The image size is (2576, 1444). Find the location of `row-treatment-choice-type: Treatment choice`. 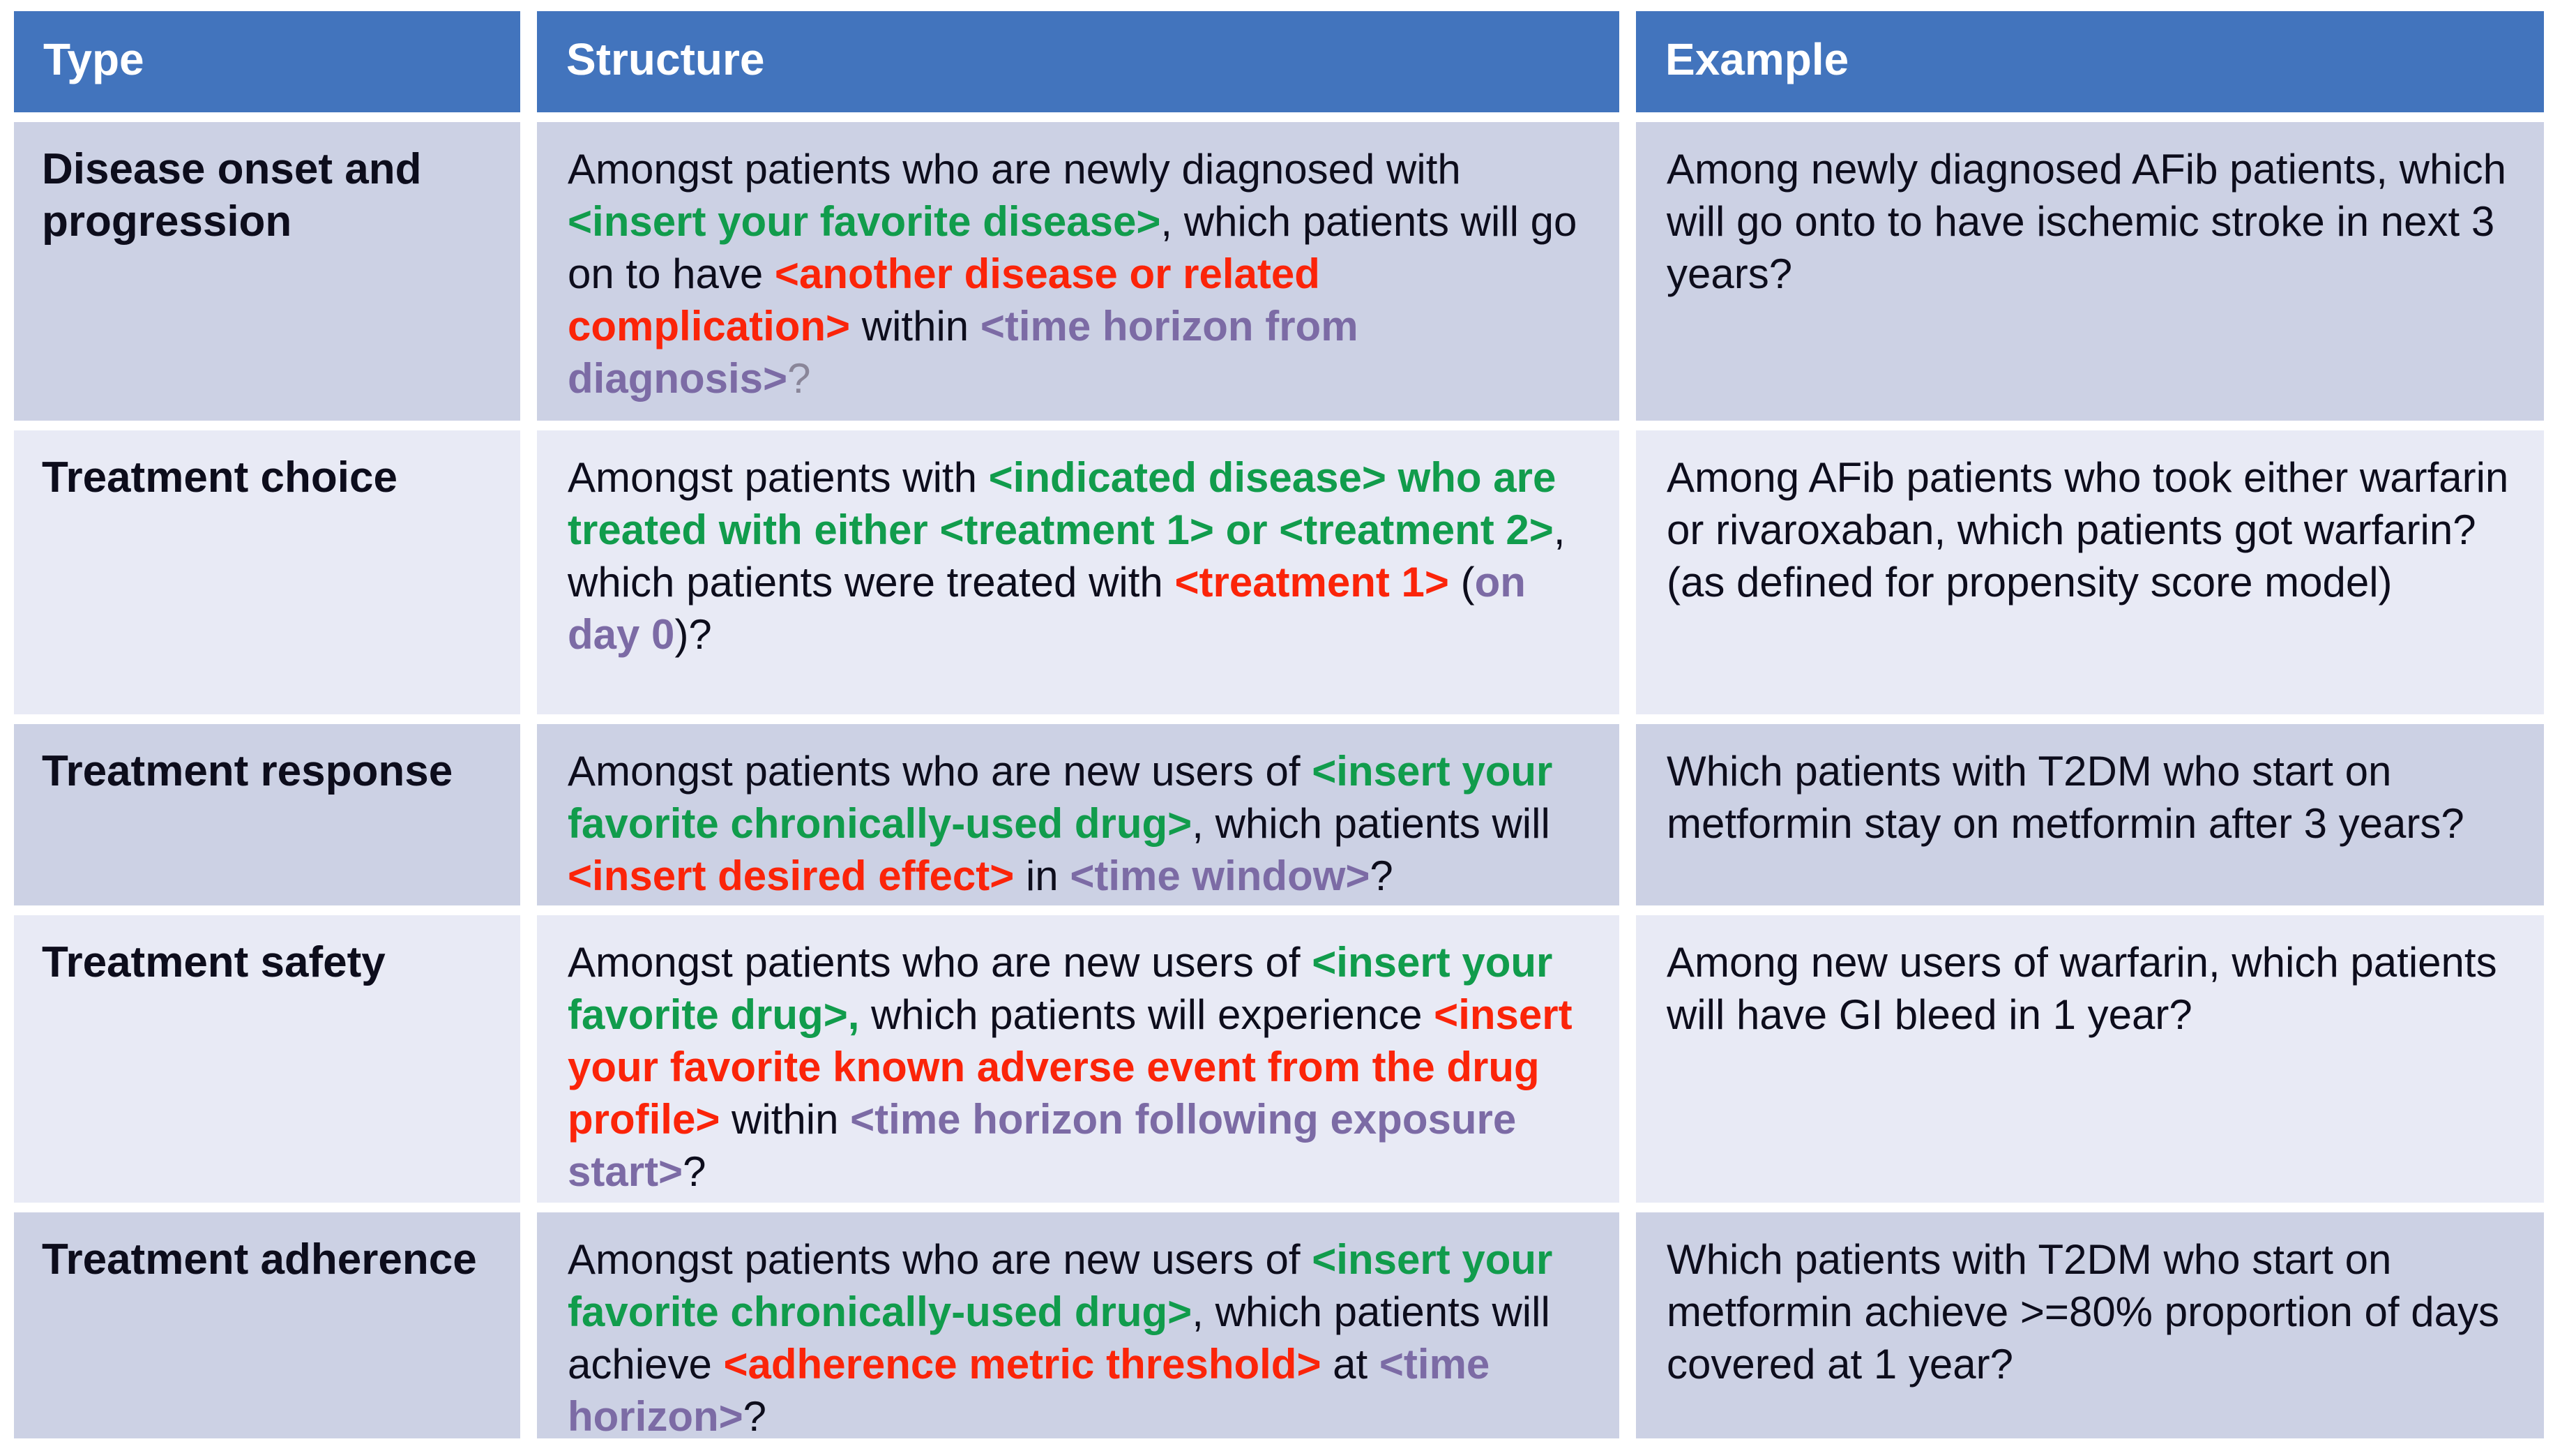

row-treatment-choice-type: Treatment choice is located at coordinates (267, 572).